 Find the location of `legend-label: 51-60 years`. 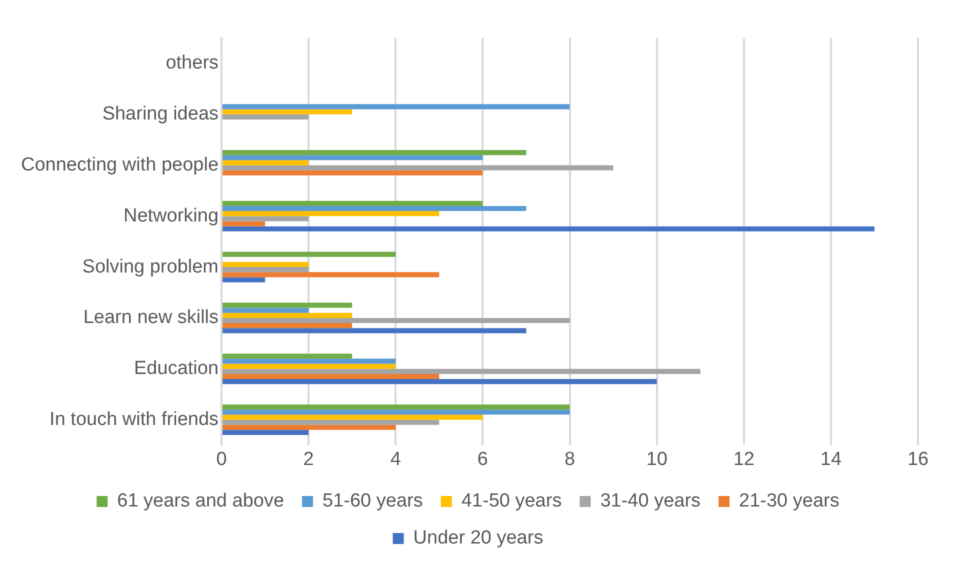

legend-label: 51-60 years is located at coordinates (372, 501).